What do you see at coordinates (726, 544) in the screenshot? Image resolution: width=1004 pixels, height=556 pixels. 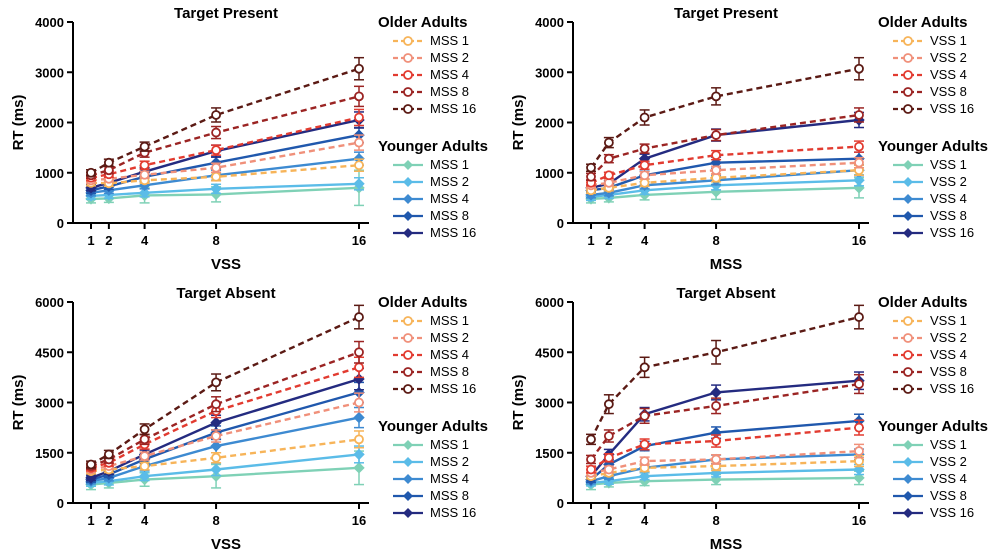 I see `x-axis-label: MSS` at bounding box center [726, 544].